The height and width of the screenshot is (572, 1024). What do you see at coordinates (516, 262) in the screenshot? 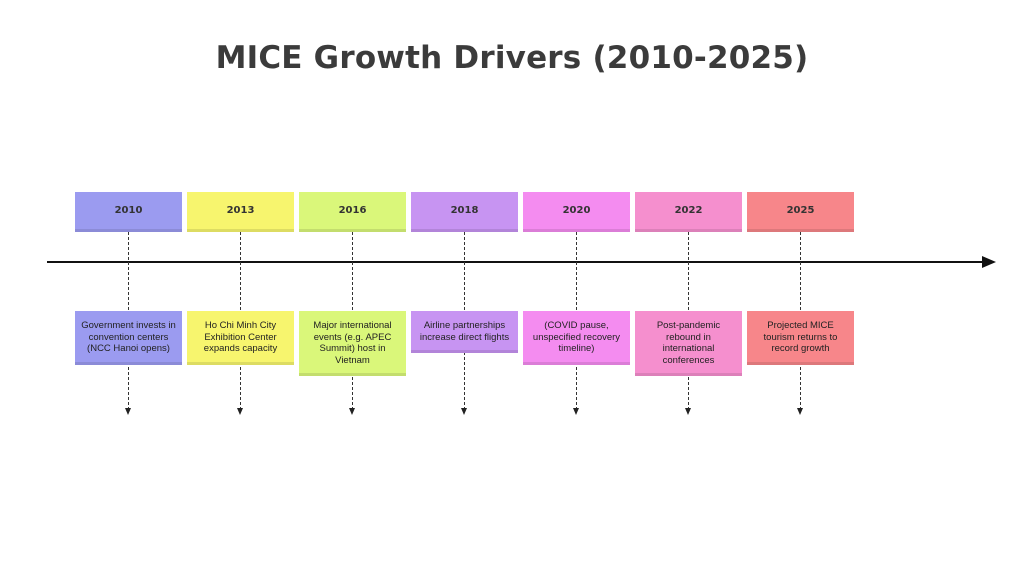
I see `timeline-axis` at bounding box center [516, 262].